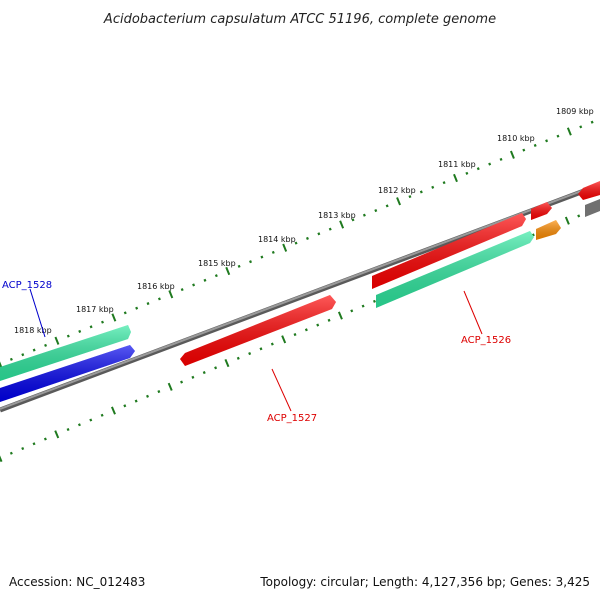 The height and width of the screenshot is (600, 600). Describe the element at coordinates (397, 190) in the screenshot. I see `tick-label-1812: 1812 kbp` at that location.